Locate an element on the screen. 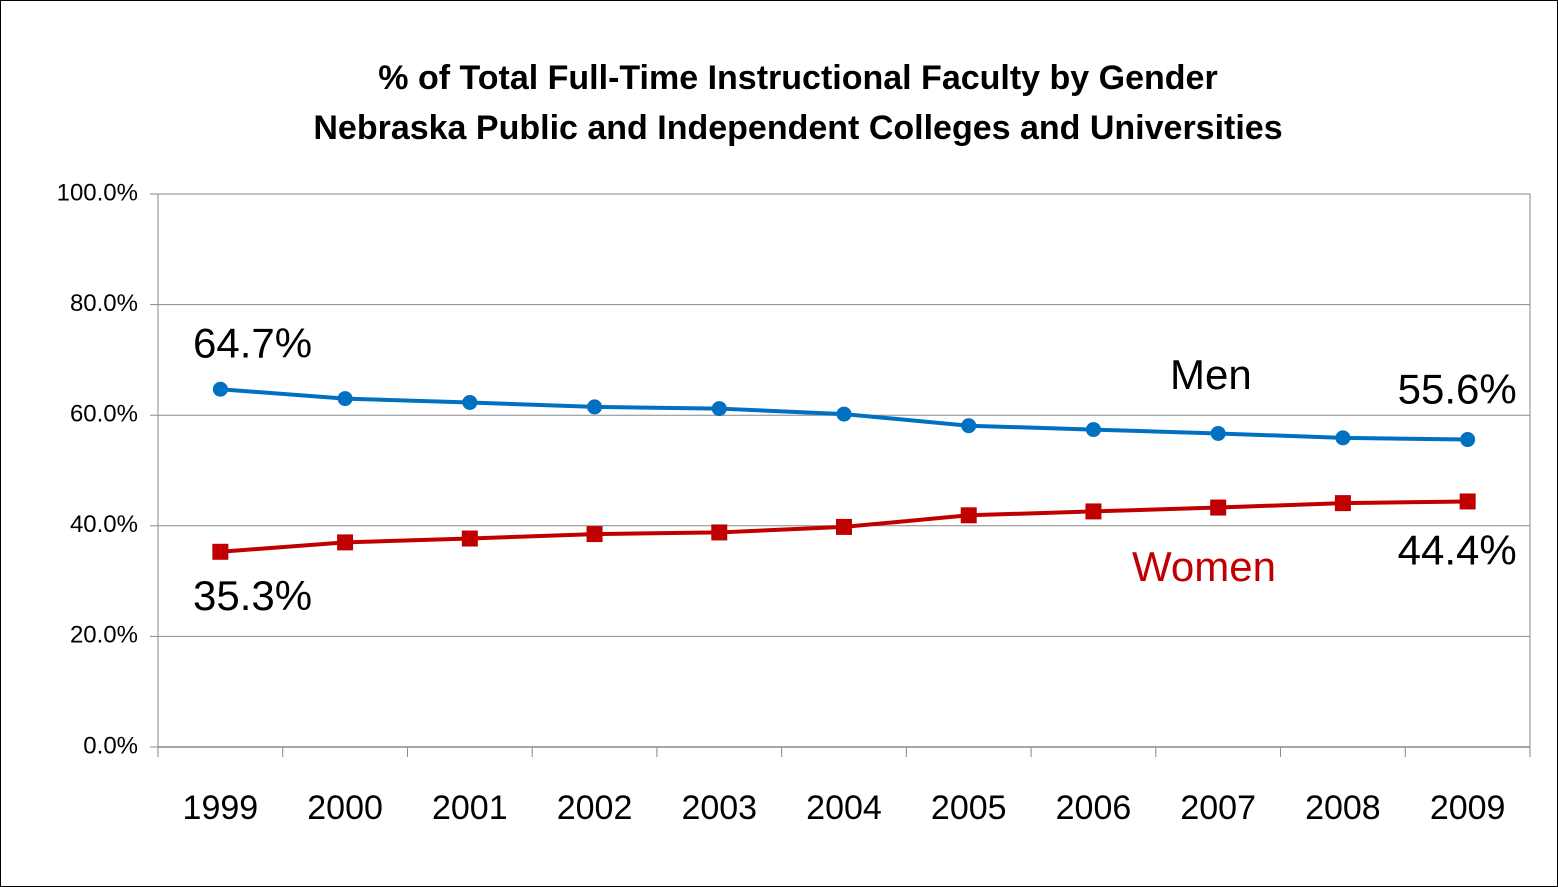 This screenshot has height=887, width=1558. x-tick-label: 2000 is located at coordinates (345, 808).